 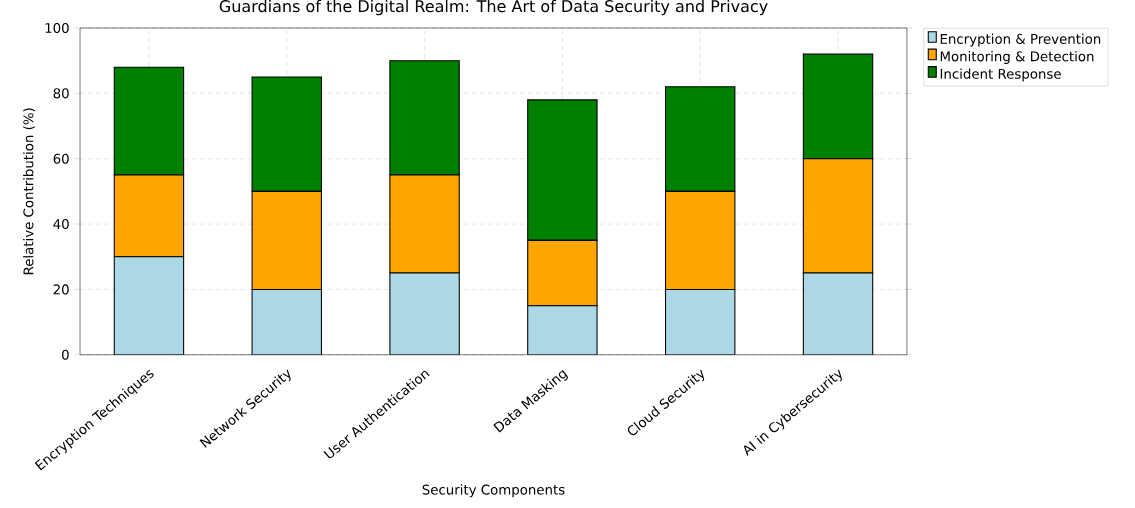 I want to click on y-tick-label: 100, so click(x=57, y=27).